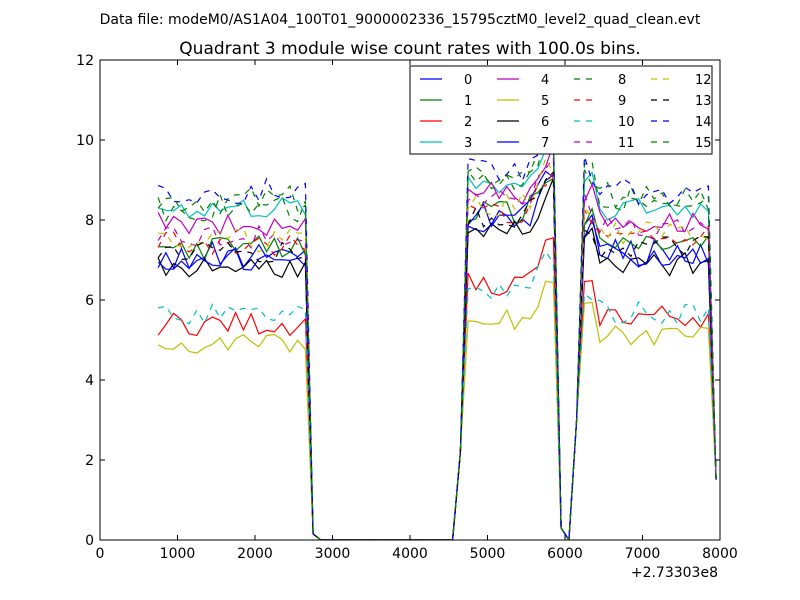 This screenshot has width=800, height=600. I want to click on legend-label-0: 0, so click(468, 80).